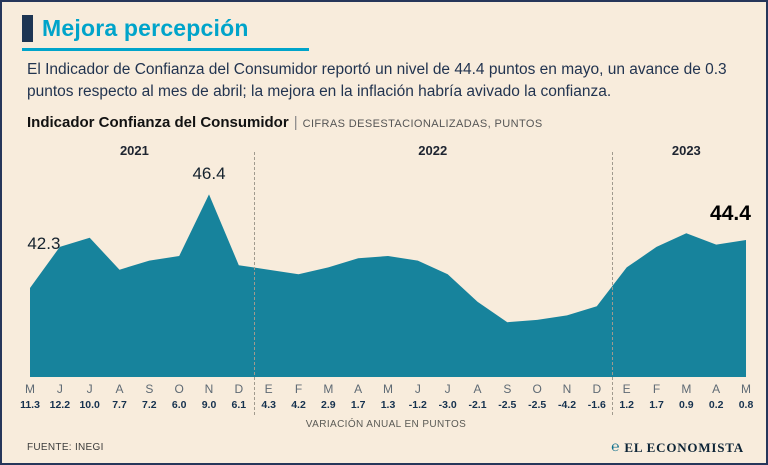 The height and width of the screenshot is (465, 768). What do you see at coordinates (567, 405) in the screenshot?
I see `variation-value: -4.2` at bounding box center [567, 405].